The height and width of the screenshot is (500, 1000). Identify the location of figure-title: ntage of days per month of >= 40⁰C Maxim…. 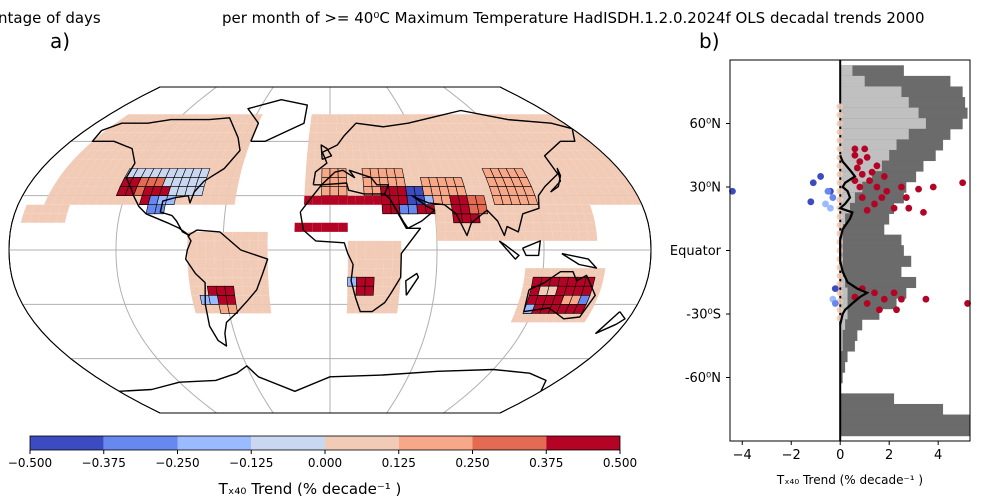
(500, 19).